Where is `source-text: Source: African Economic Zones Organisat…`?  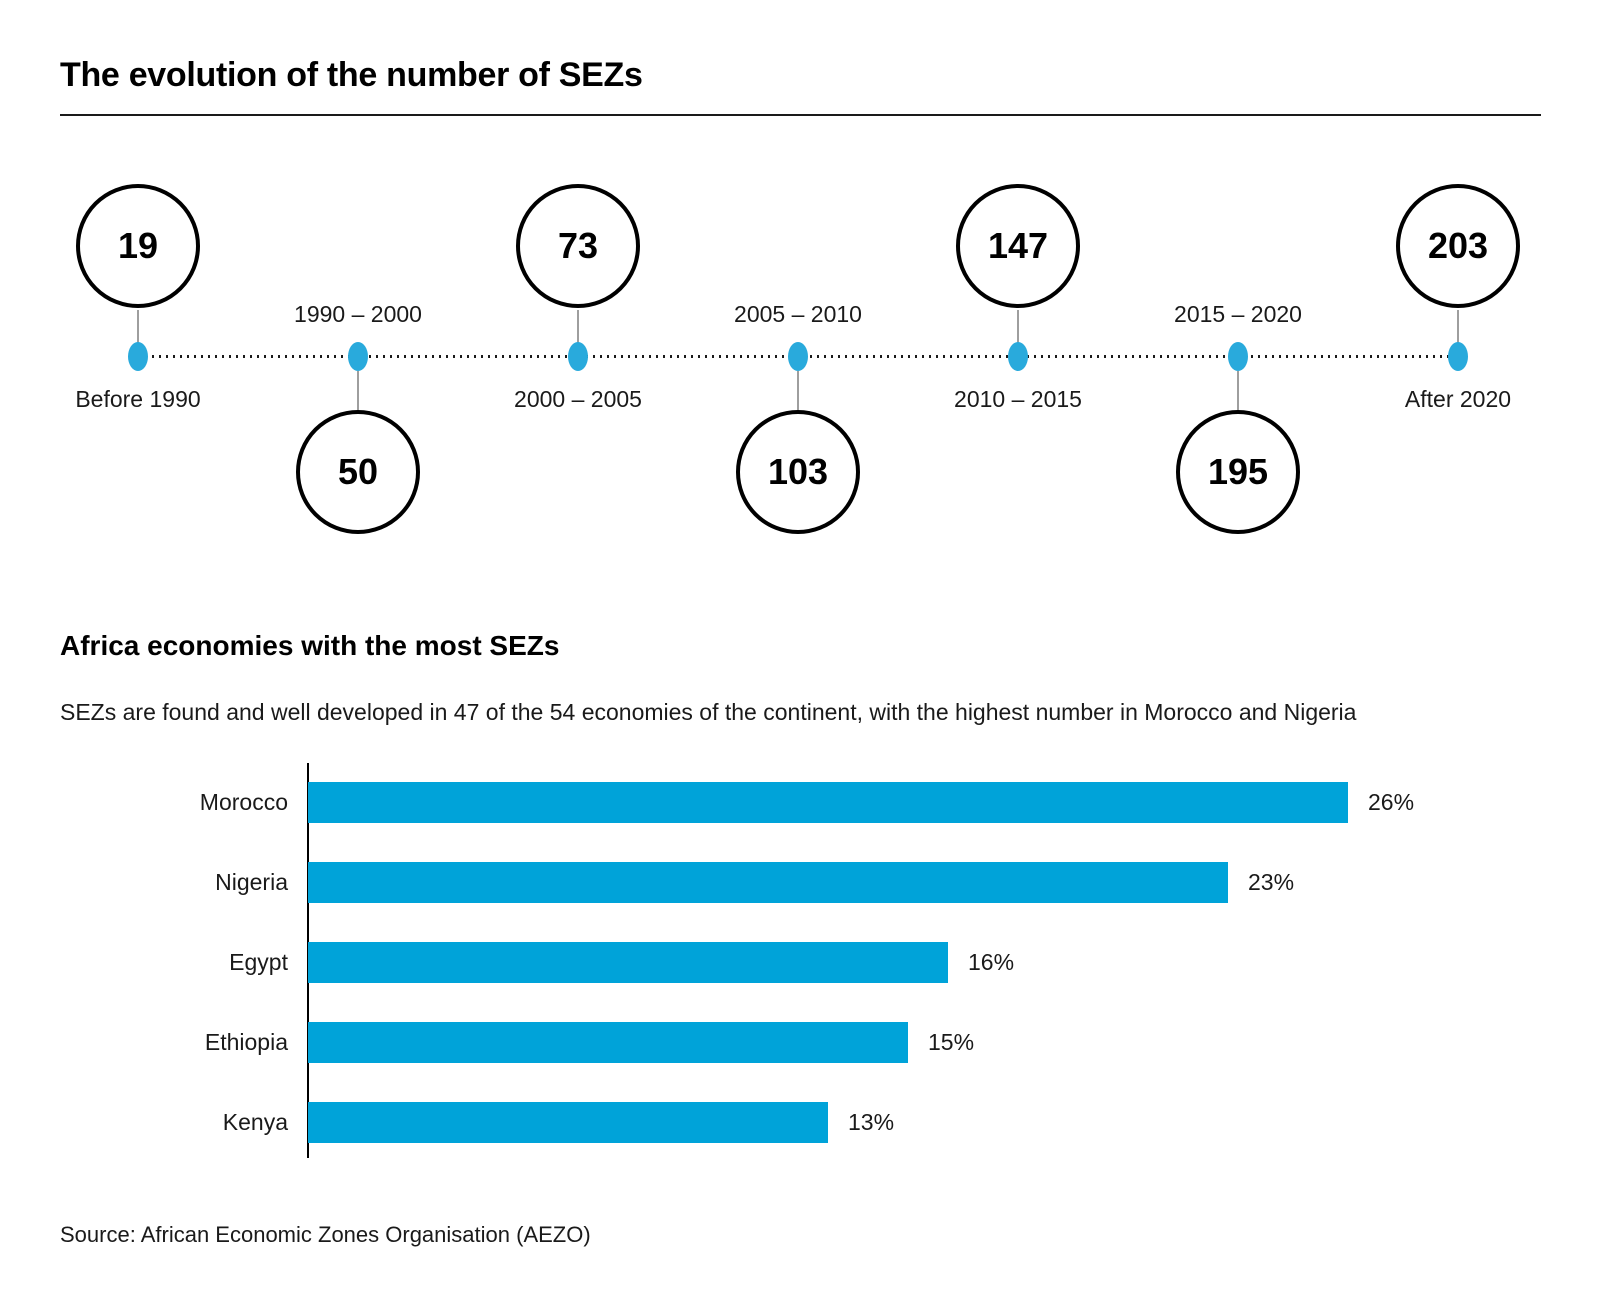
source-text: Source: African Economic Zones Organisat… is located at coordinates (325, 1234).